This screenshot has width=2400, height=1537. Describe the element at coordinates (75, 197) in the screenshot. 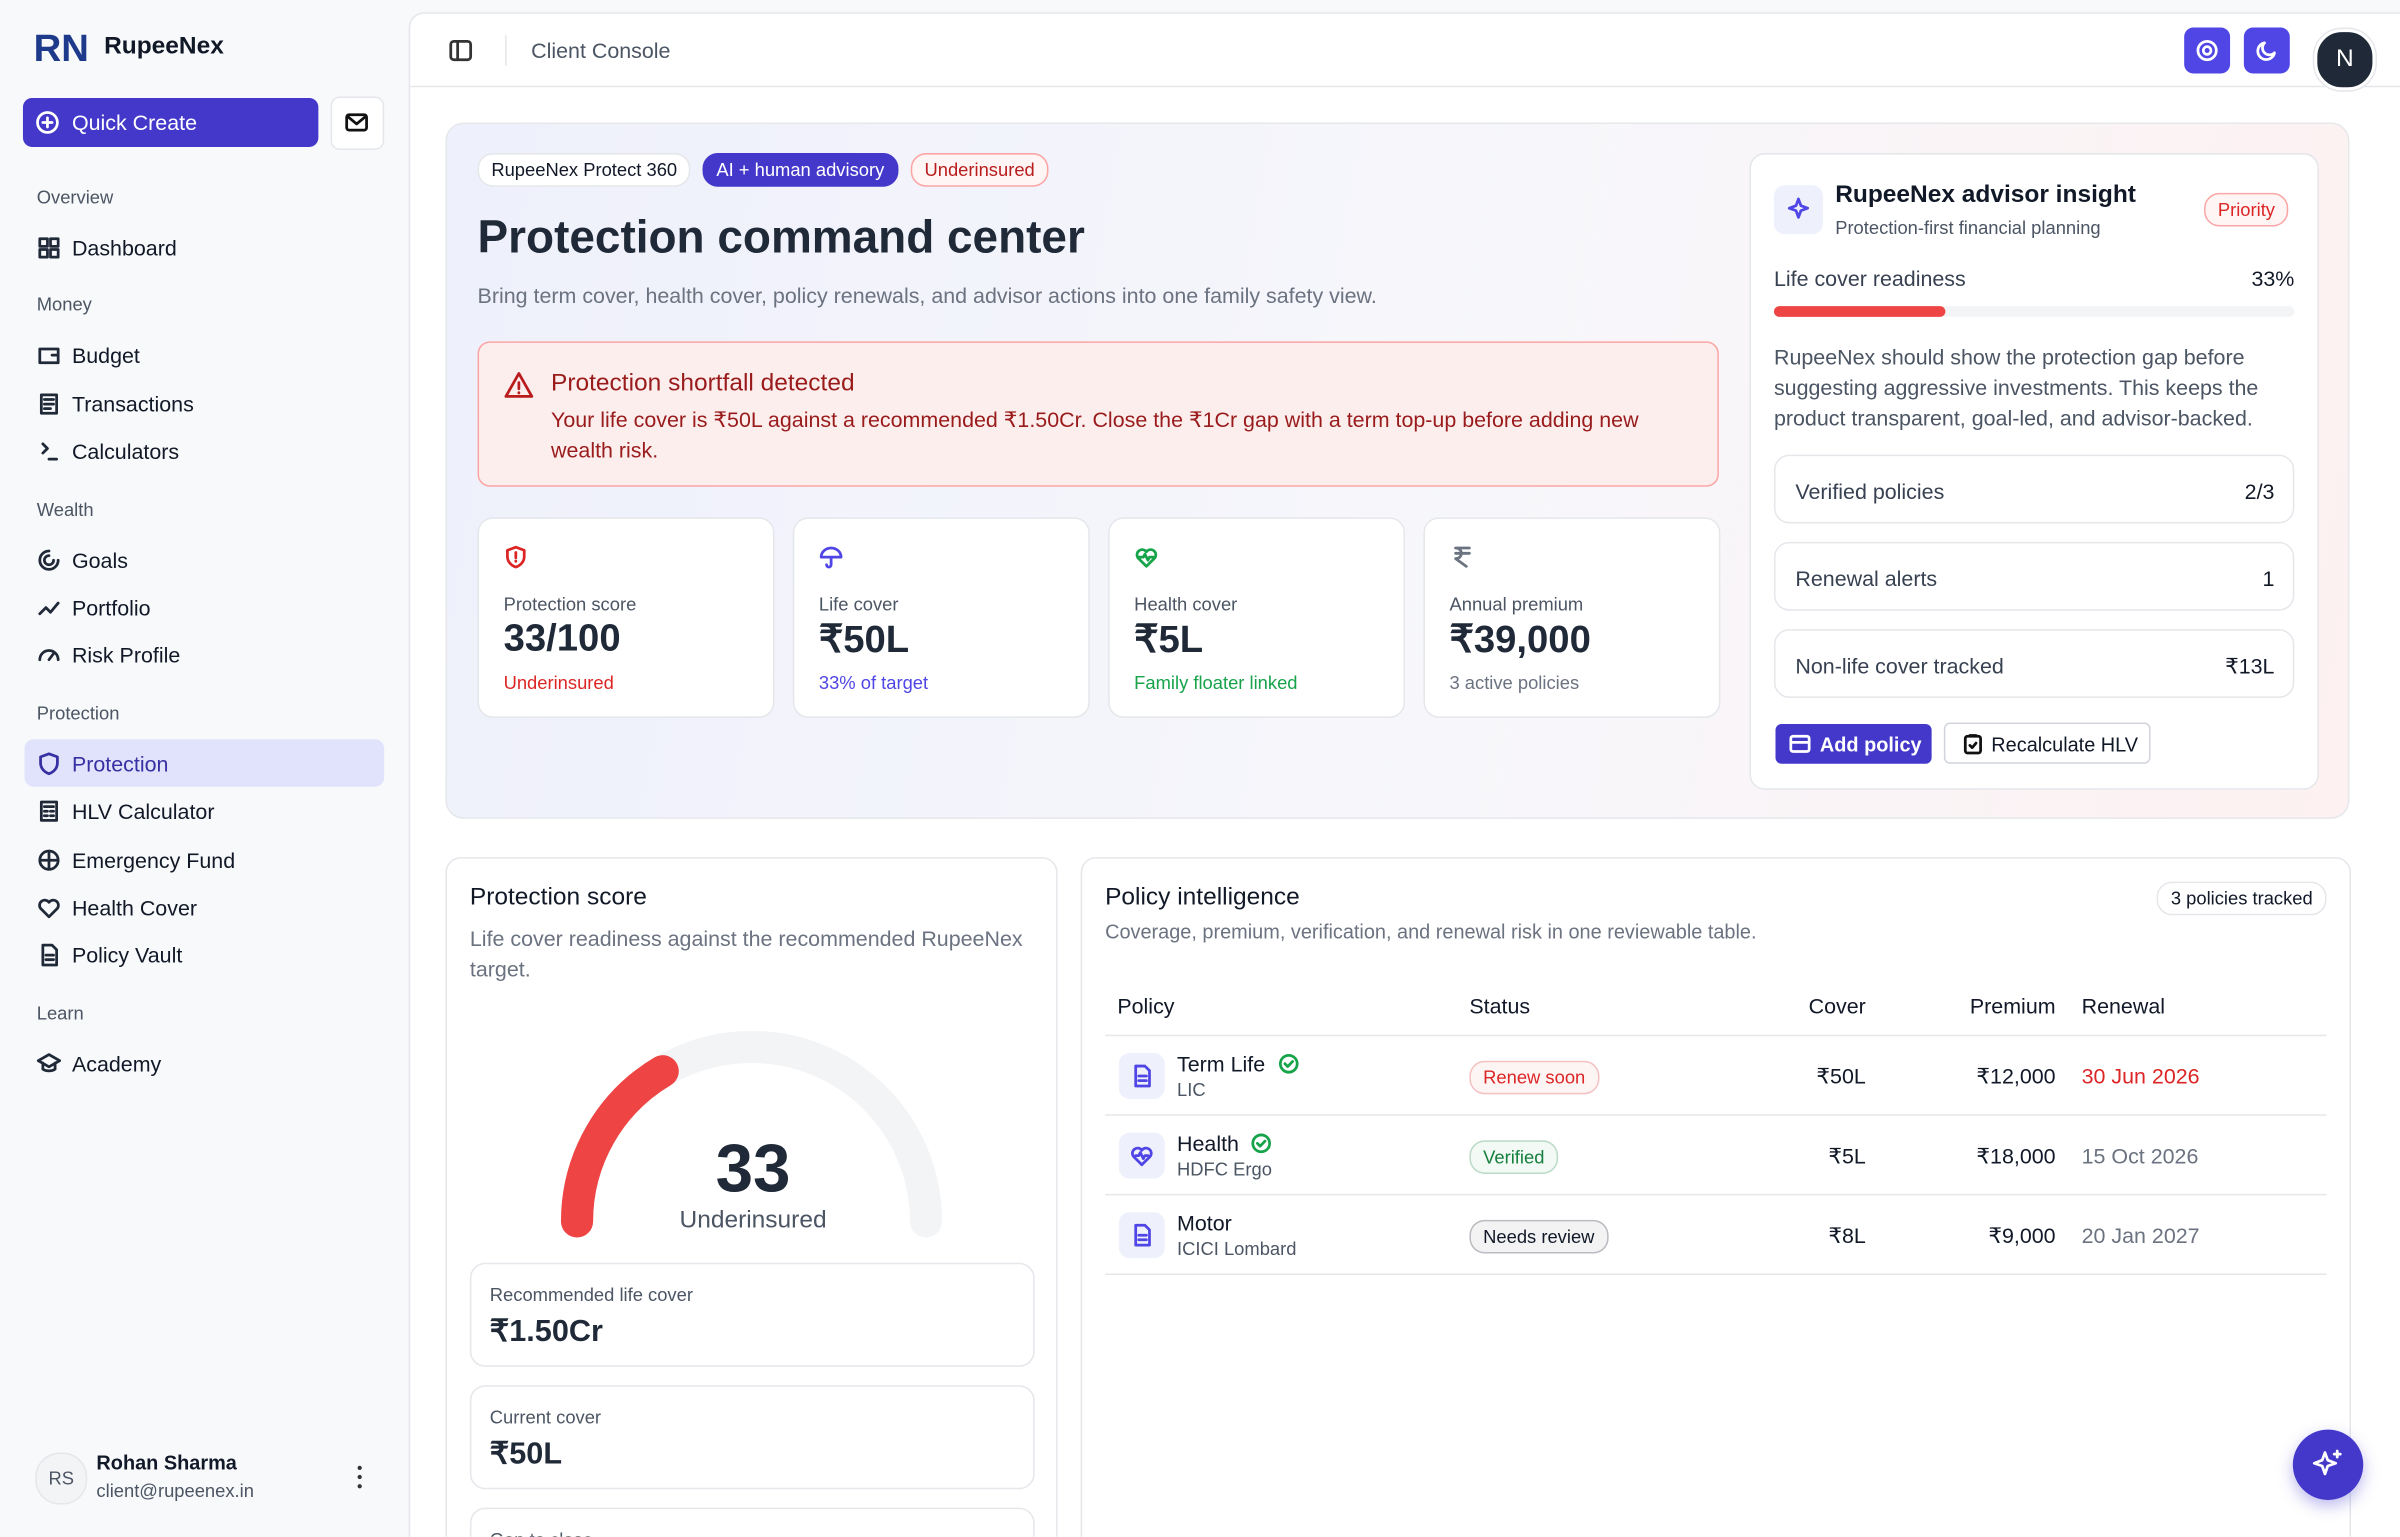

I see `nav-section-title: Overview` at that location.